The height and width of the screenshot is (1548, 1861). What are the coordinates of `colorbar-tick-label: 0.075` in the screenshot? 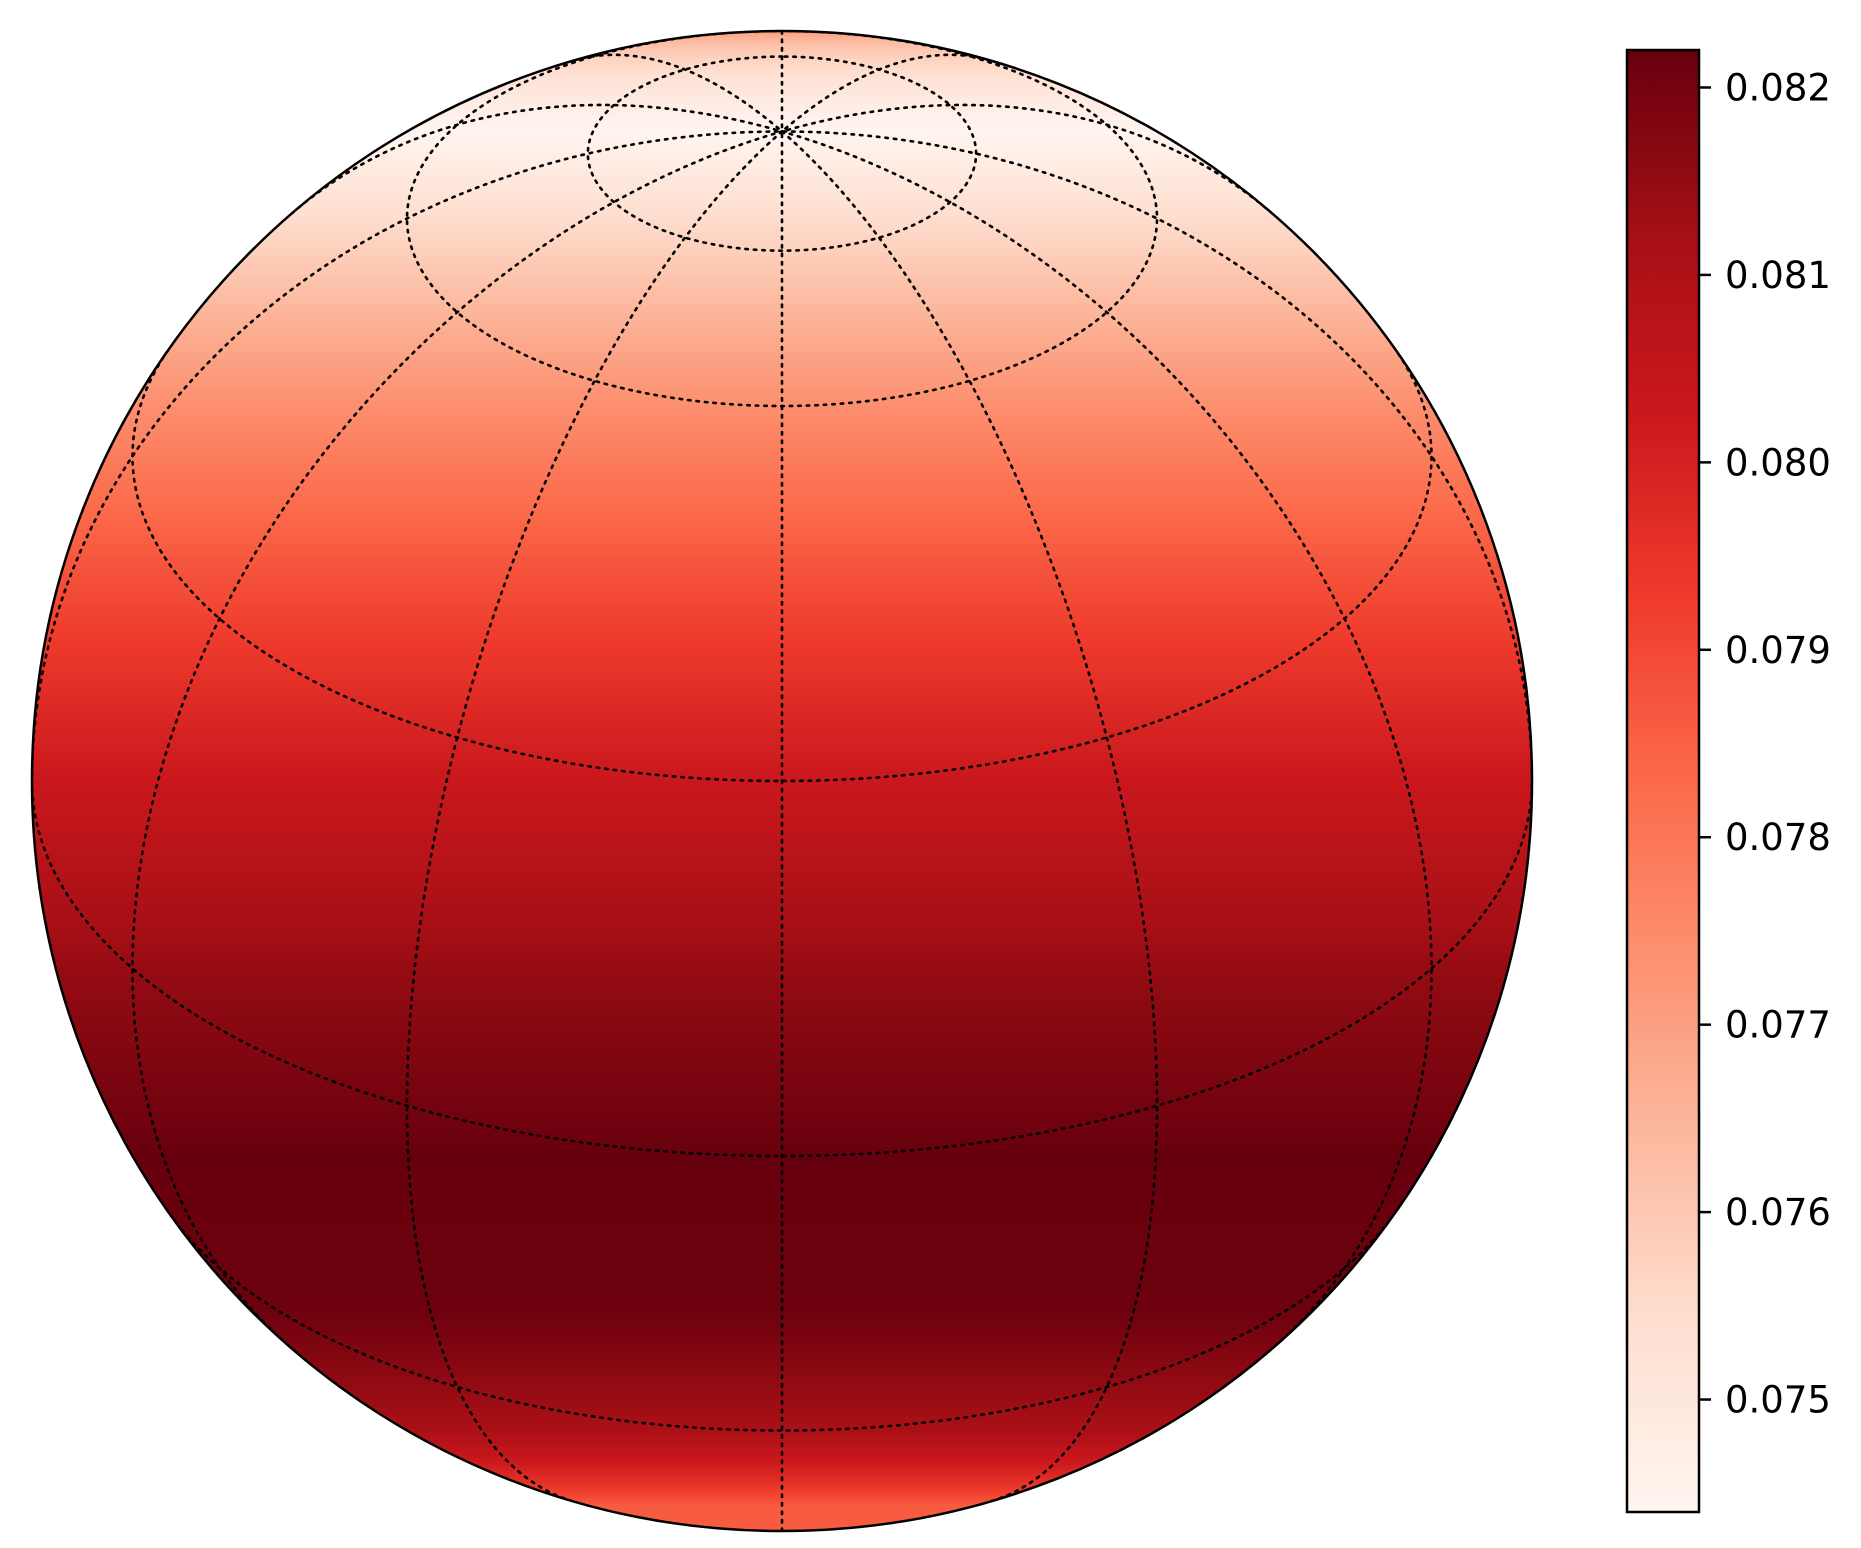 It's located at (1778, 1400).